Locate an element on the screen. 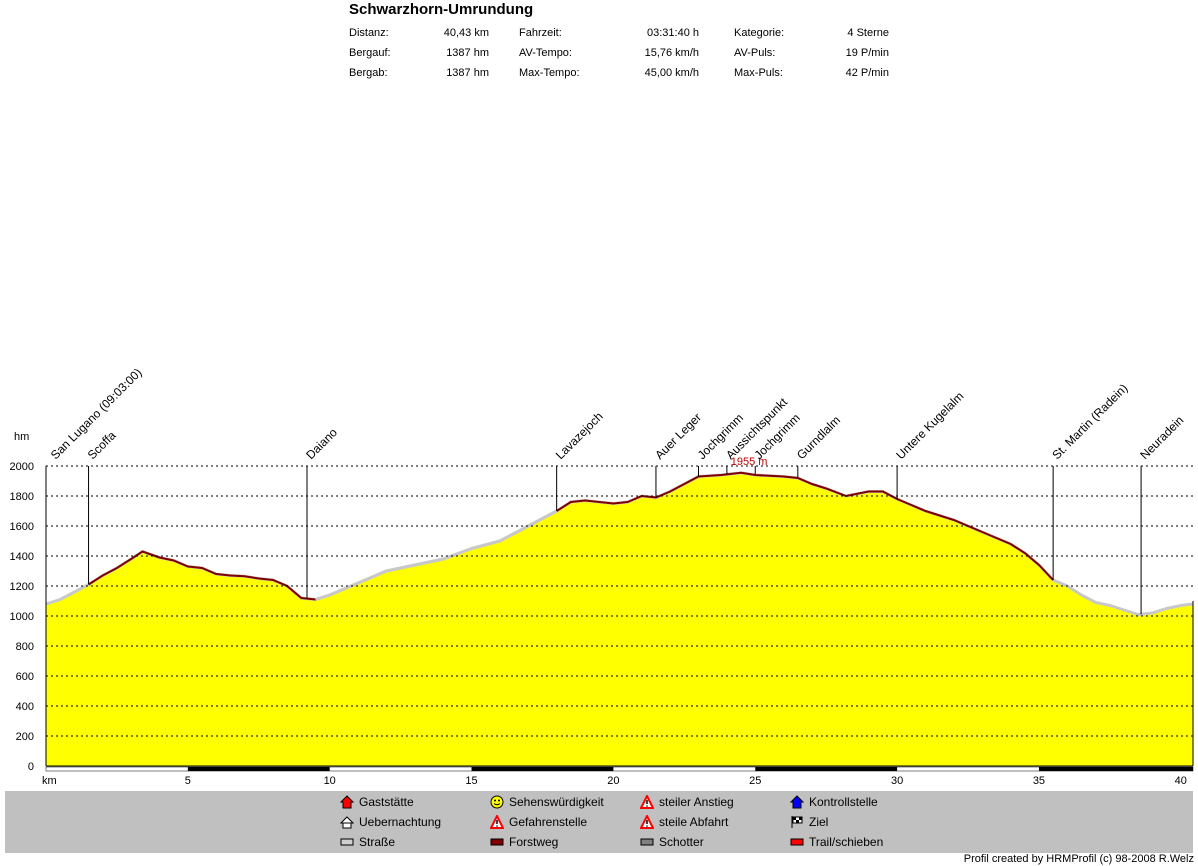 The width and height of the screenshot is (1198, 866). legend-item: Straße is located at coordinates (367, 842).